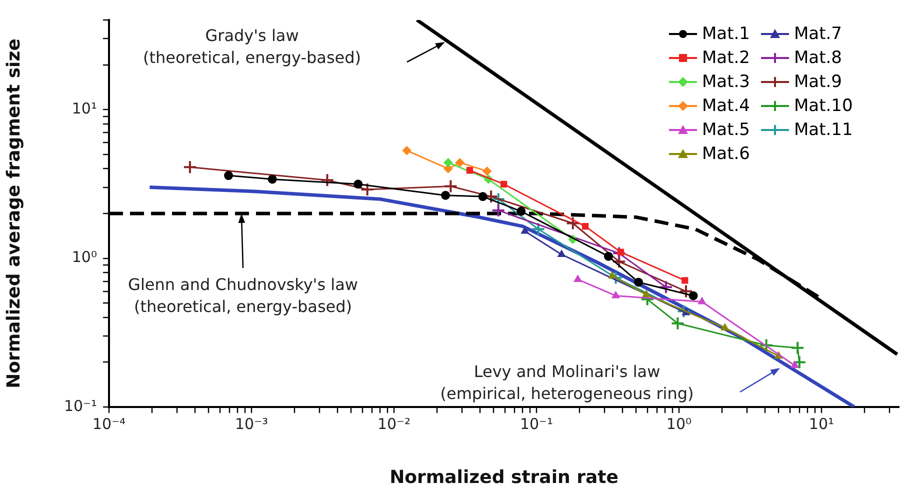 The width and height of the screenshot is (907, 493). Describe the element at coordinates (818, 34) in the screenshot. I see `legend-label: Mat.7` at that location.